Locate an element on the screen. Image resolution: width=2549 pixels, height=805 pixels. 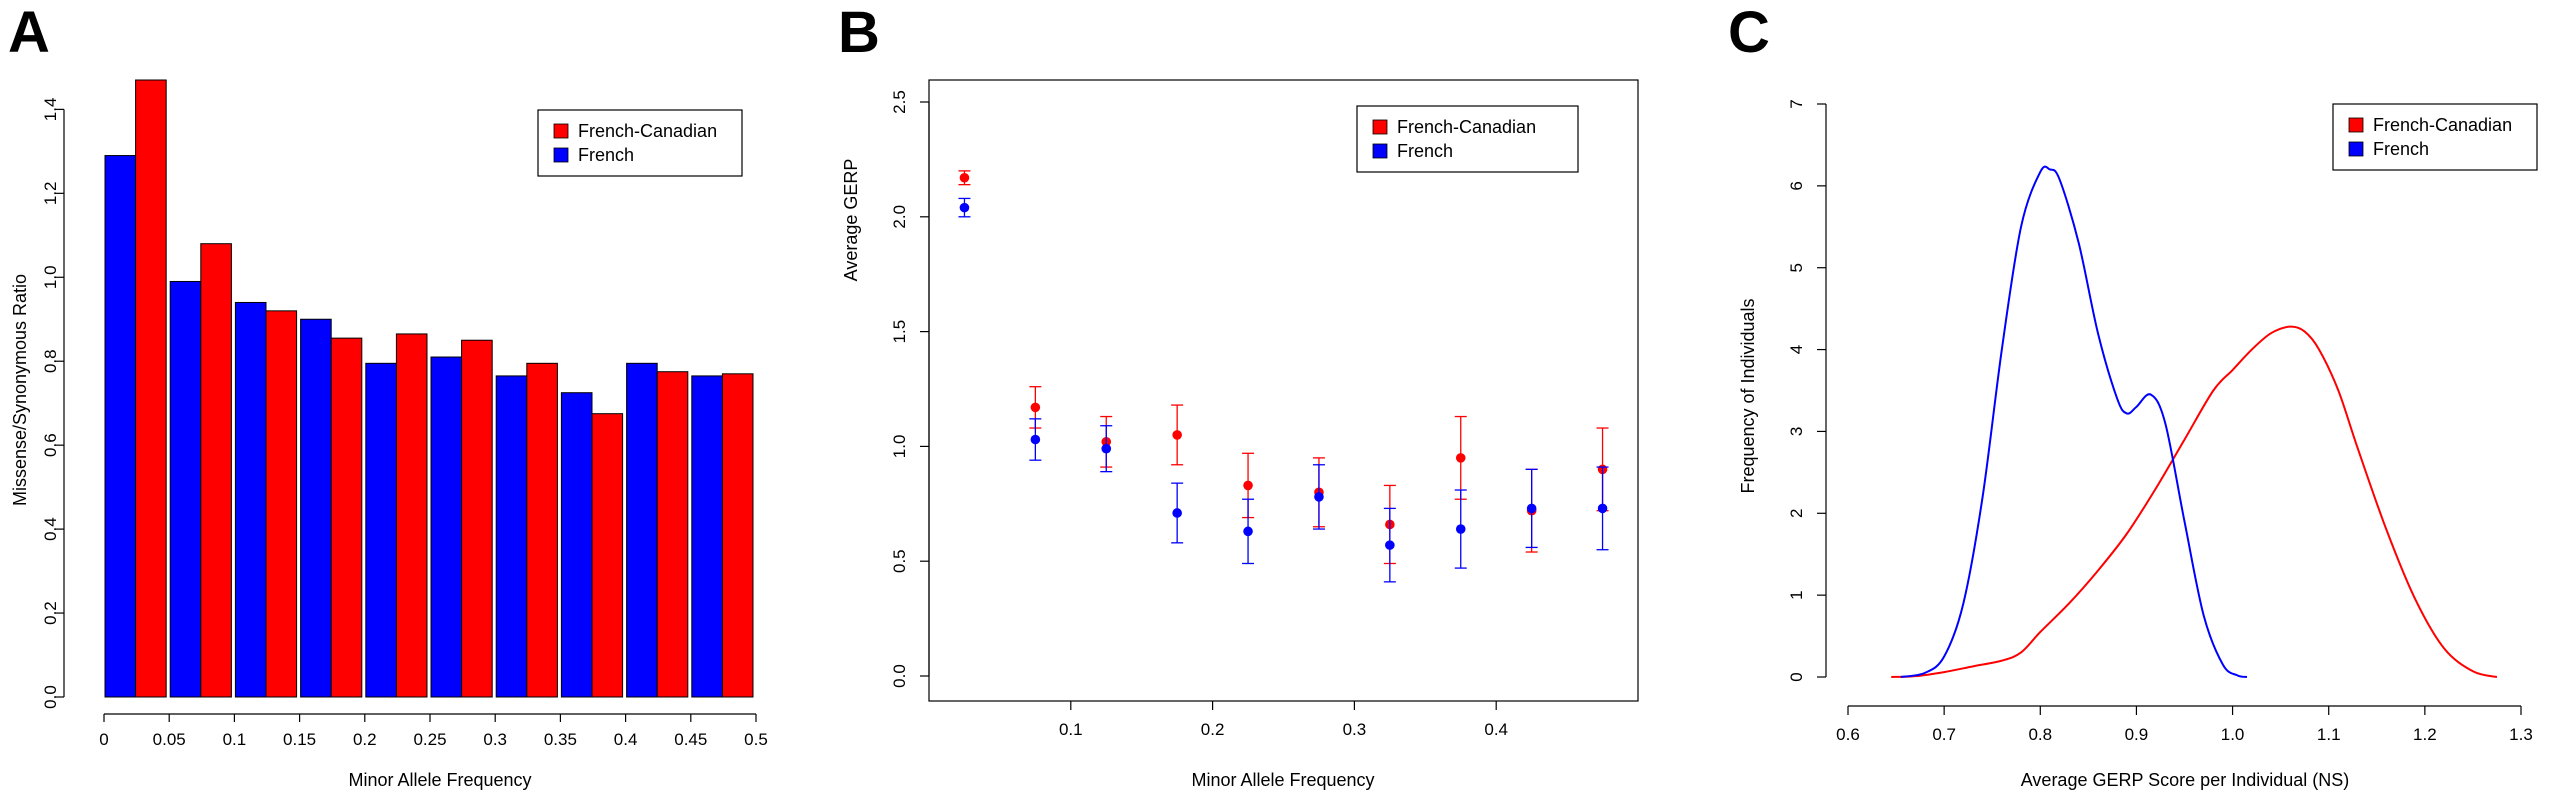
density-line-french-canadian is located at coordinates (2194, 501).